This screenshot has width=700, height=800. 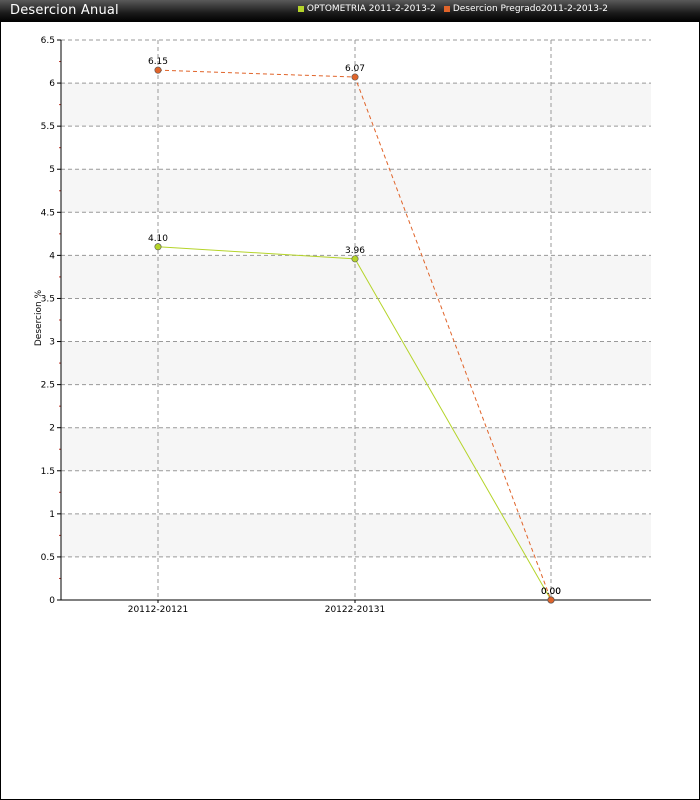 I want to click on data-label: 4.10, so click(x=158, y=239).